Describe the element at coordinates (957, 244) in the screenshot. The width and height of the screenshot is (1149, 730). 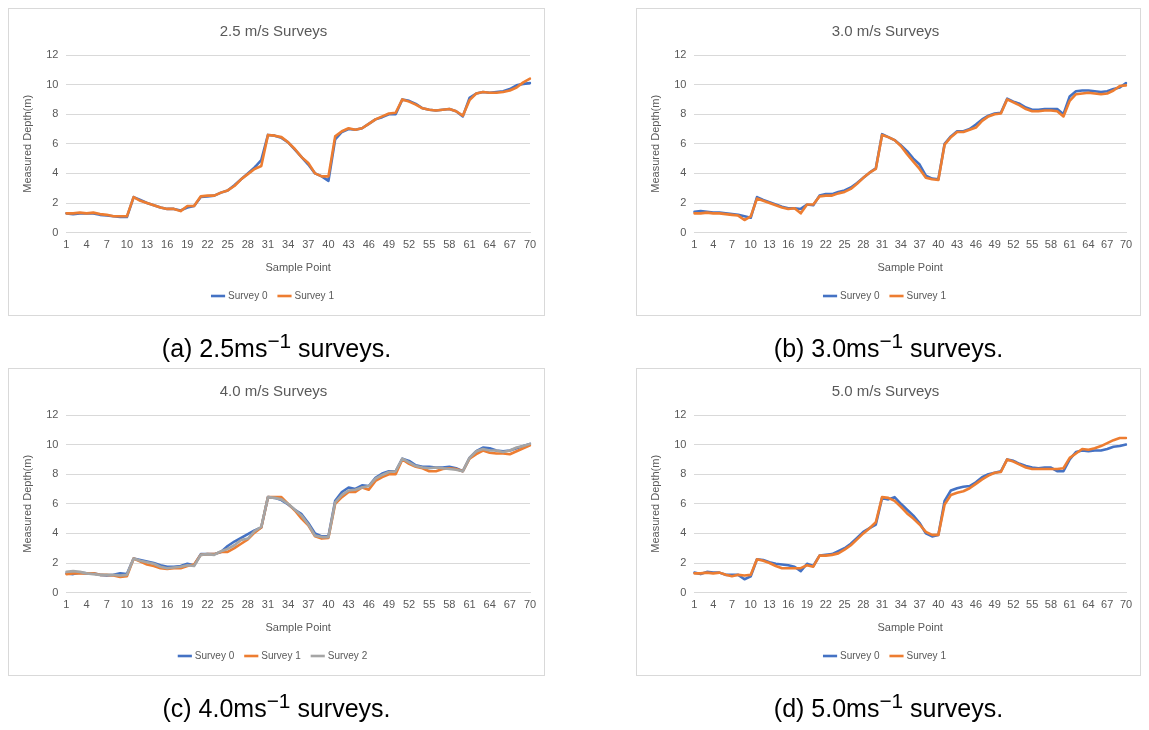
I see `x-tick-label: 43` at that location.